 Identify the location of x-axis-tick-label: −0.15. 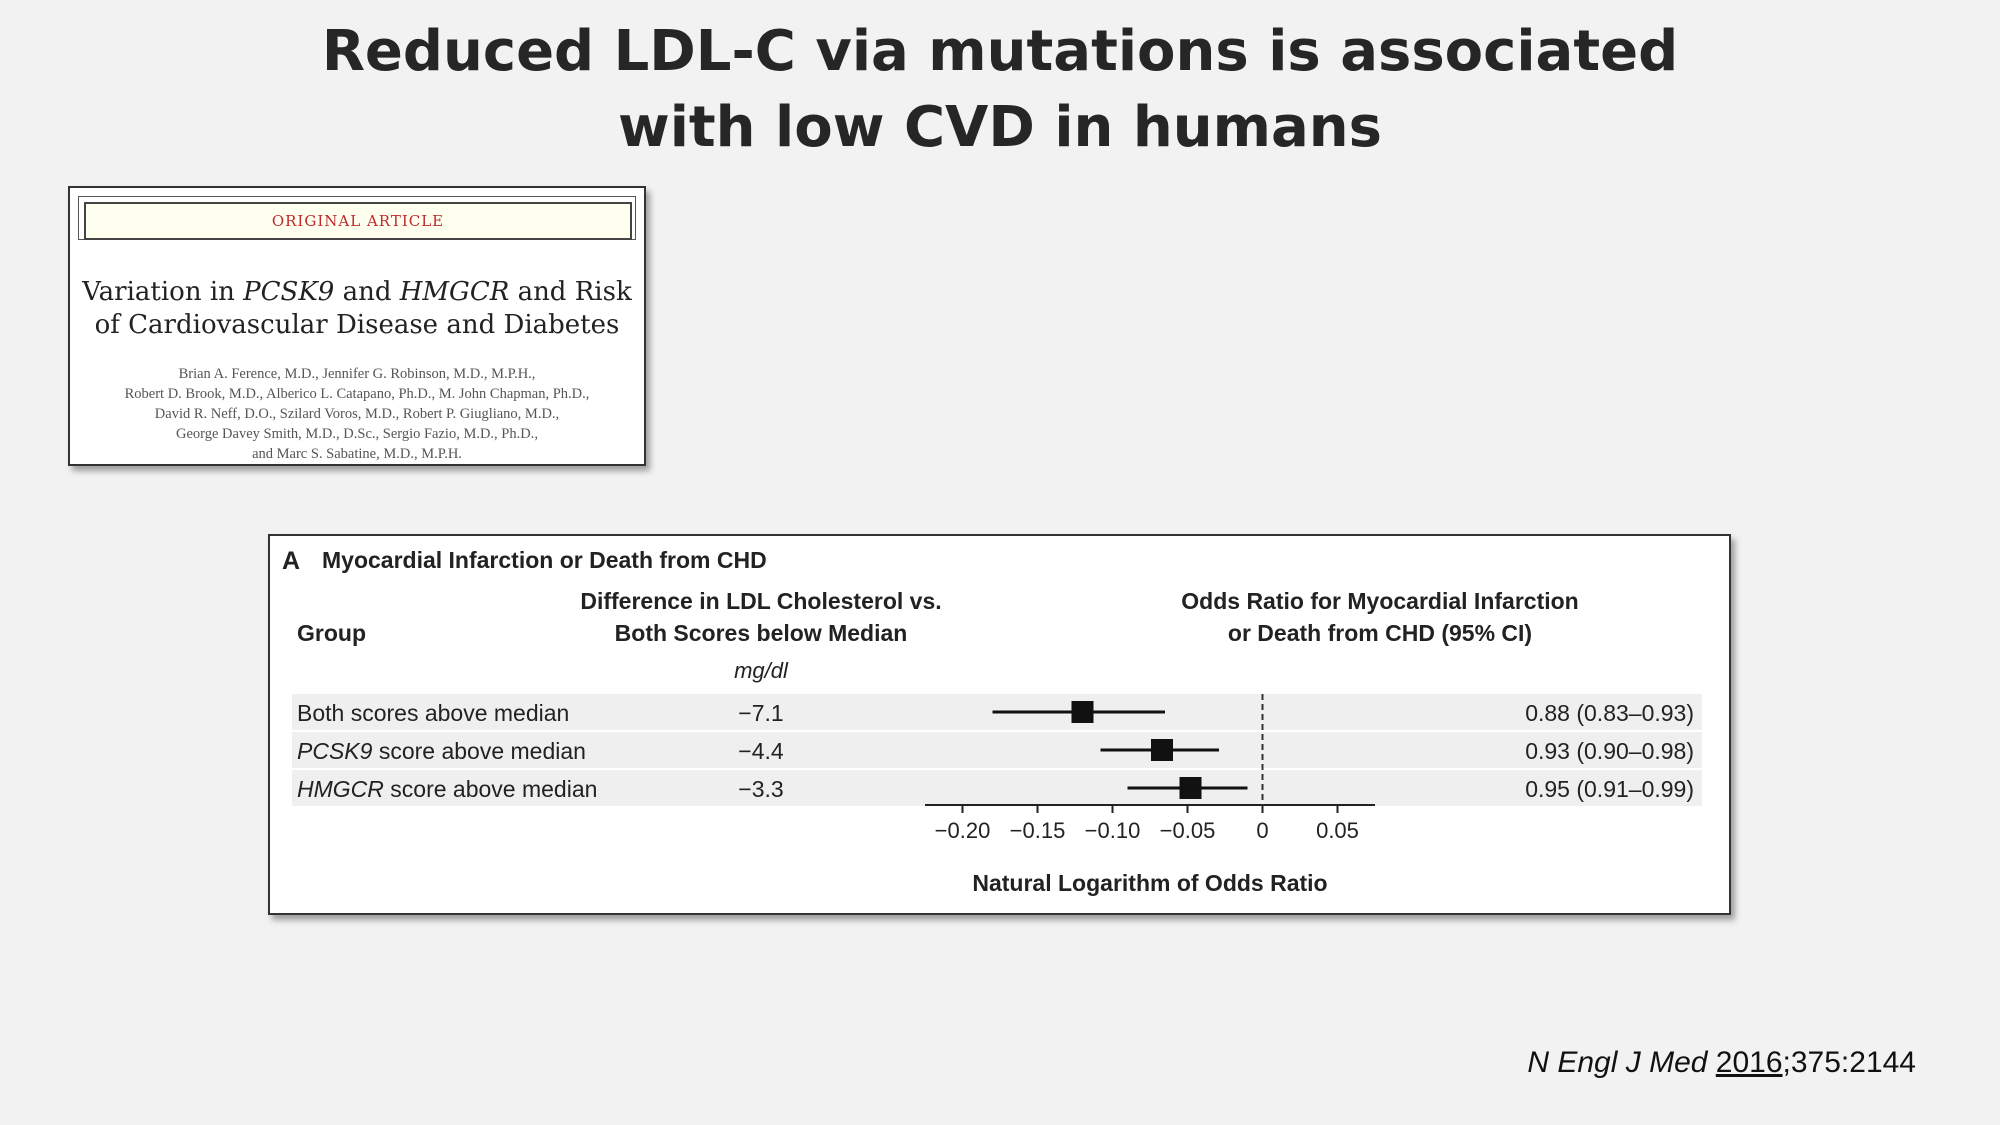
(1038, 830).